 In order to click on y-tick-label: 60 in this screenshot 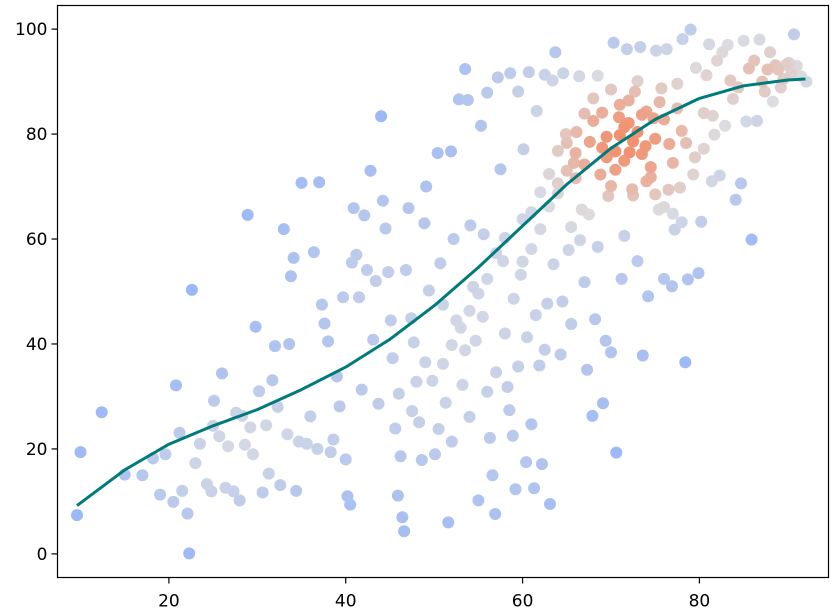, I will do `click(37, 240)`.